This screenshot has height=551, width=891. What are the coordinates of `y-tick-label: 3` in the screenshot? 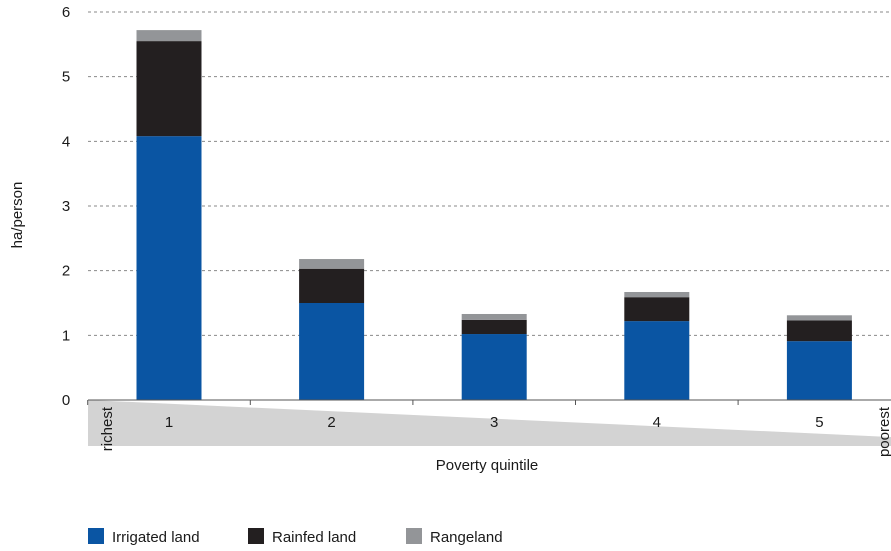 It's located at (66, 206).